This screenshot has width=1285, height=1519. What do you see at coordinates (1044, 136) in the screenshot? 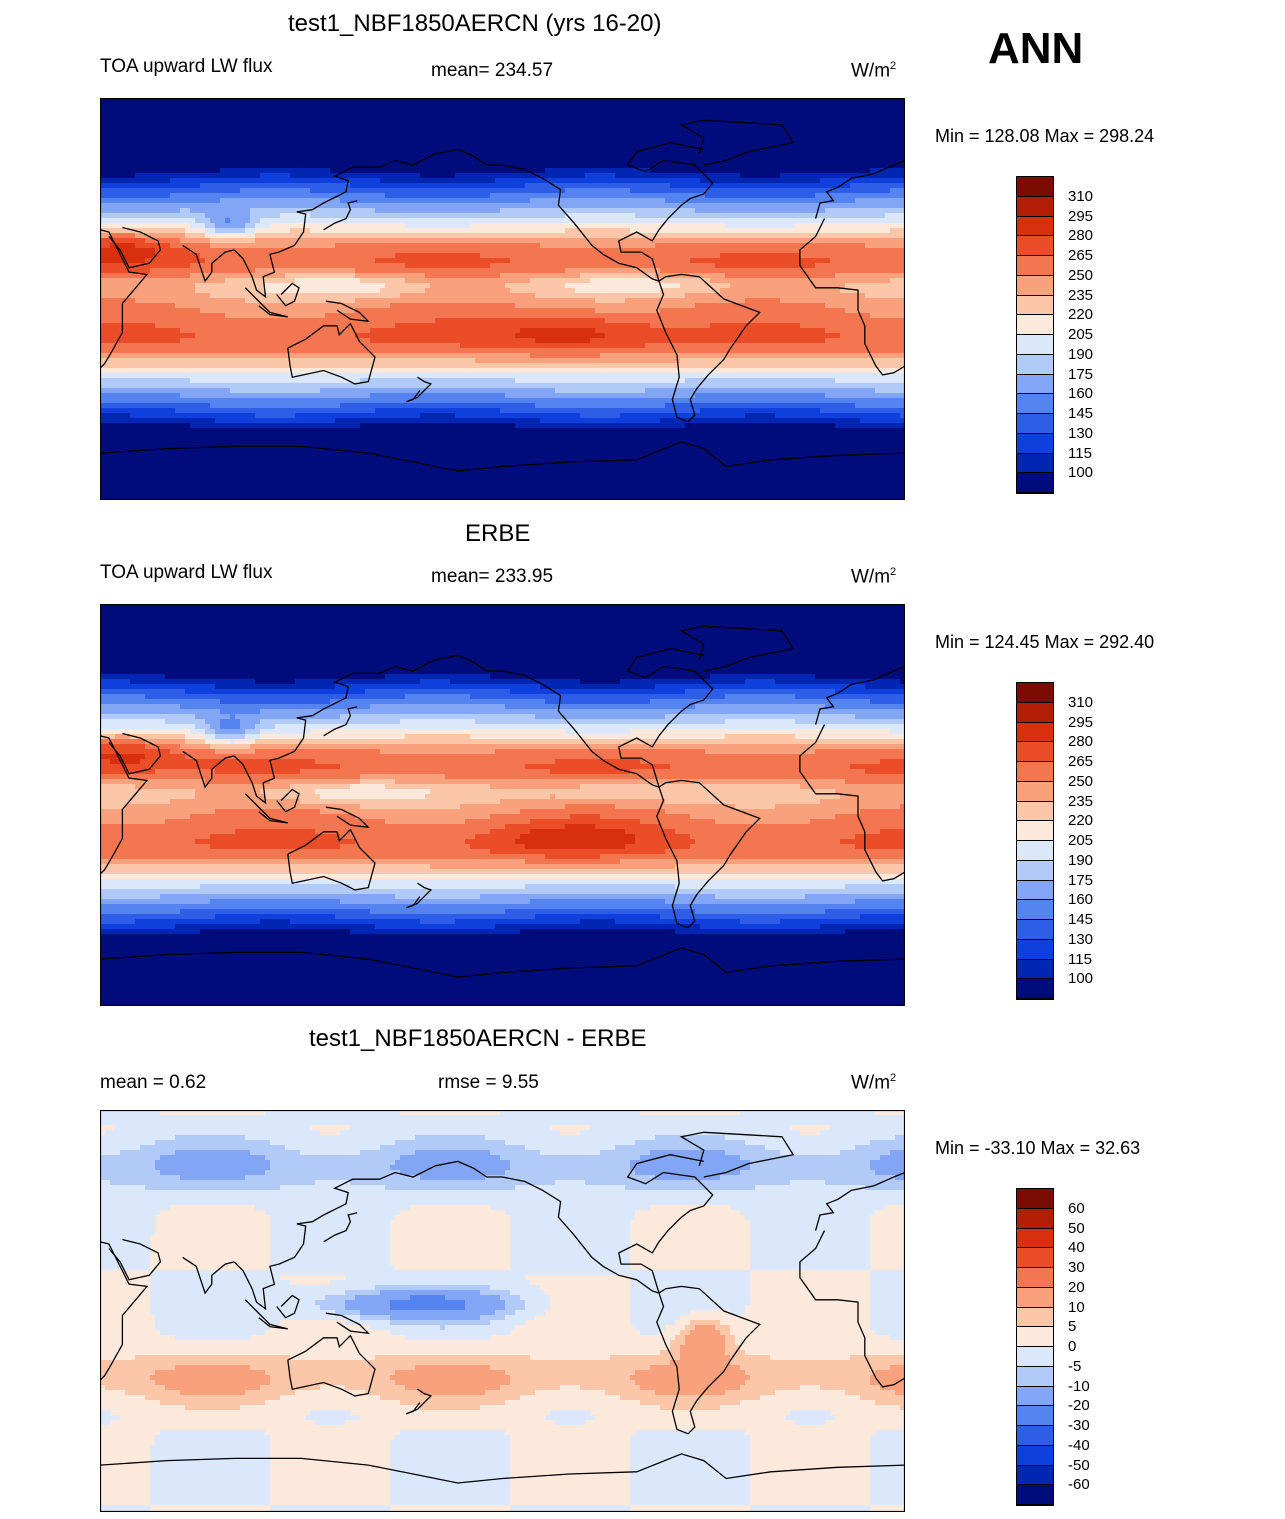
I see `panel1-minmax: Min = 128.08 Max = 298.24` at bounding box center [1044, 136].